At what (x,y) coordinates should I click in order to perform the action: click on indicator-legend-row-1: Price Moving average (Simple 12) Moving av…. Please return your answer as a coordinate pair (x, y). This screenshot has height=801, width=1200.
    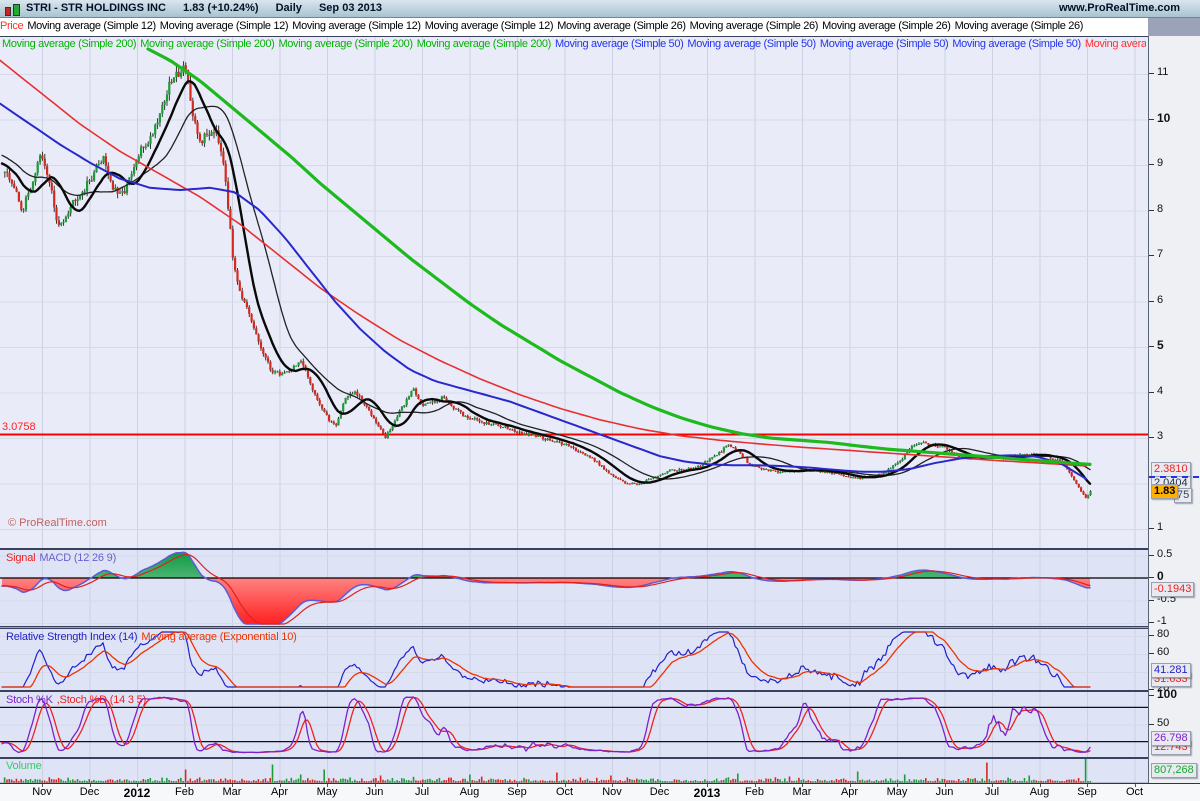
    Looking at the image, I should click on (574, 27).